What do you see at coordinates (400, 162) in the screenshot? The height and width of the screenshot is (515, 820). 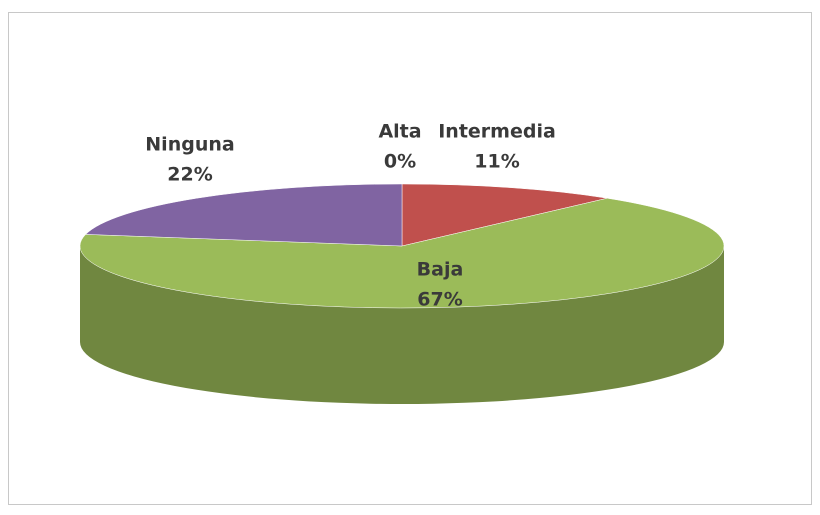 I see `value-label: 0%` at bounding box center [400, 162].